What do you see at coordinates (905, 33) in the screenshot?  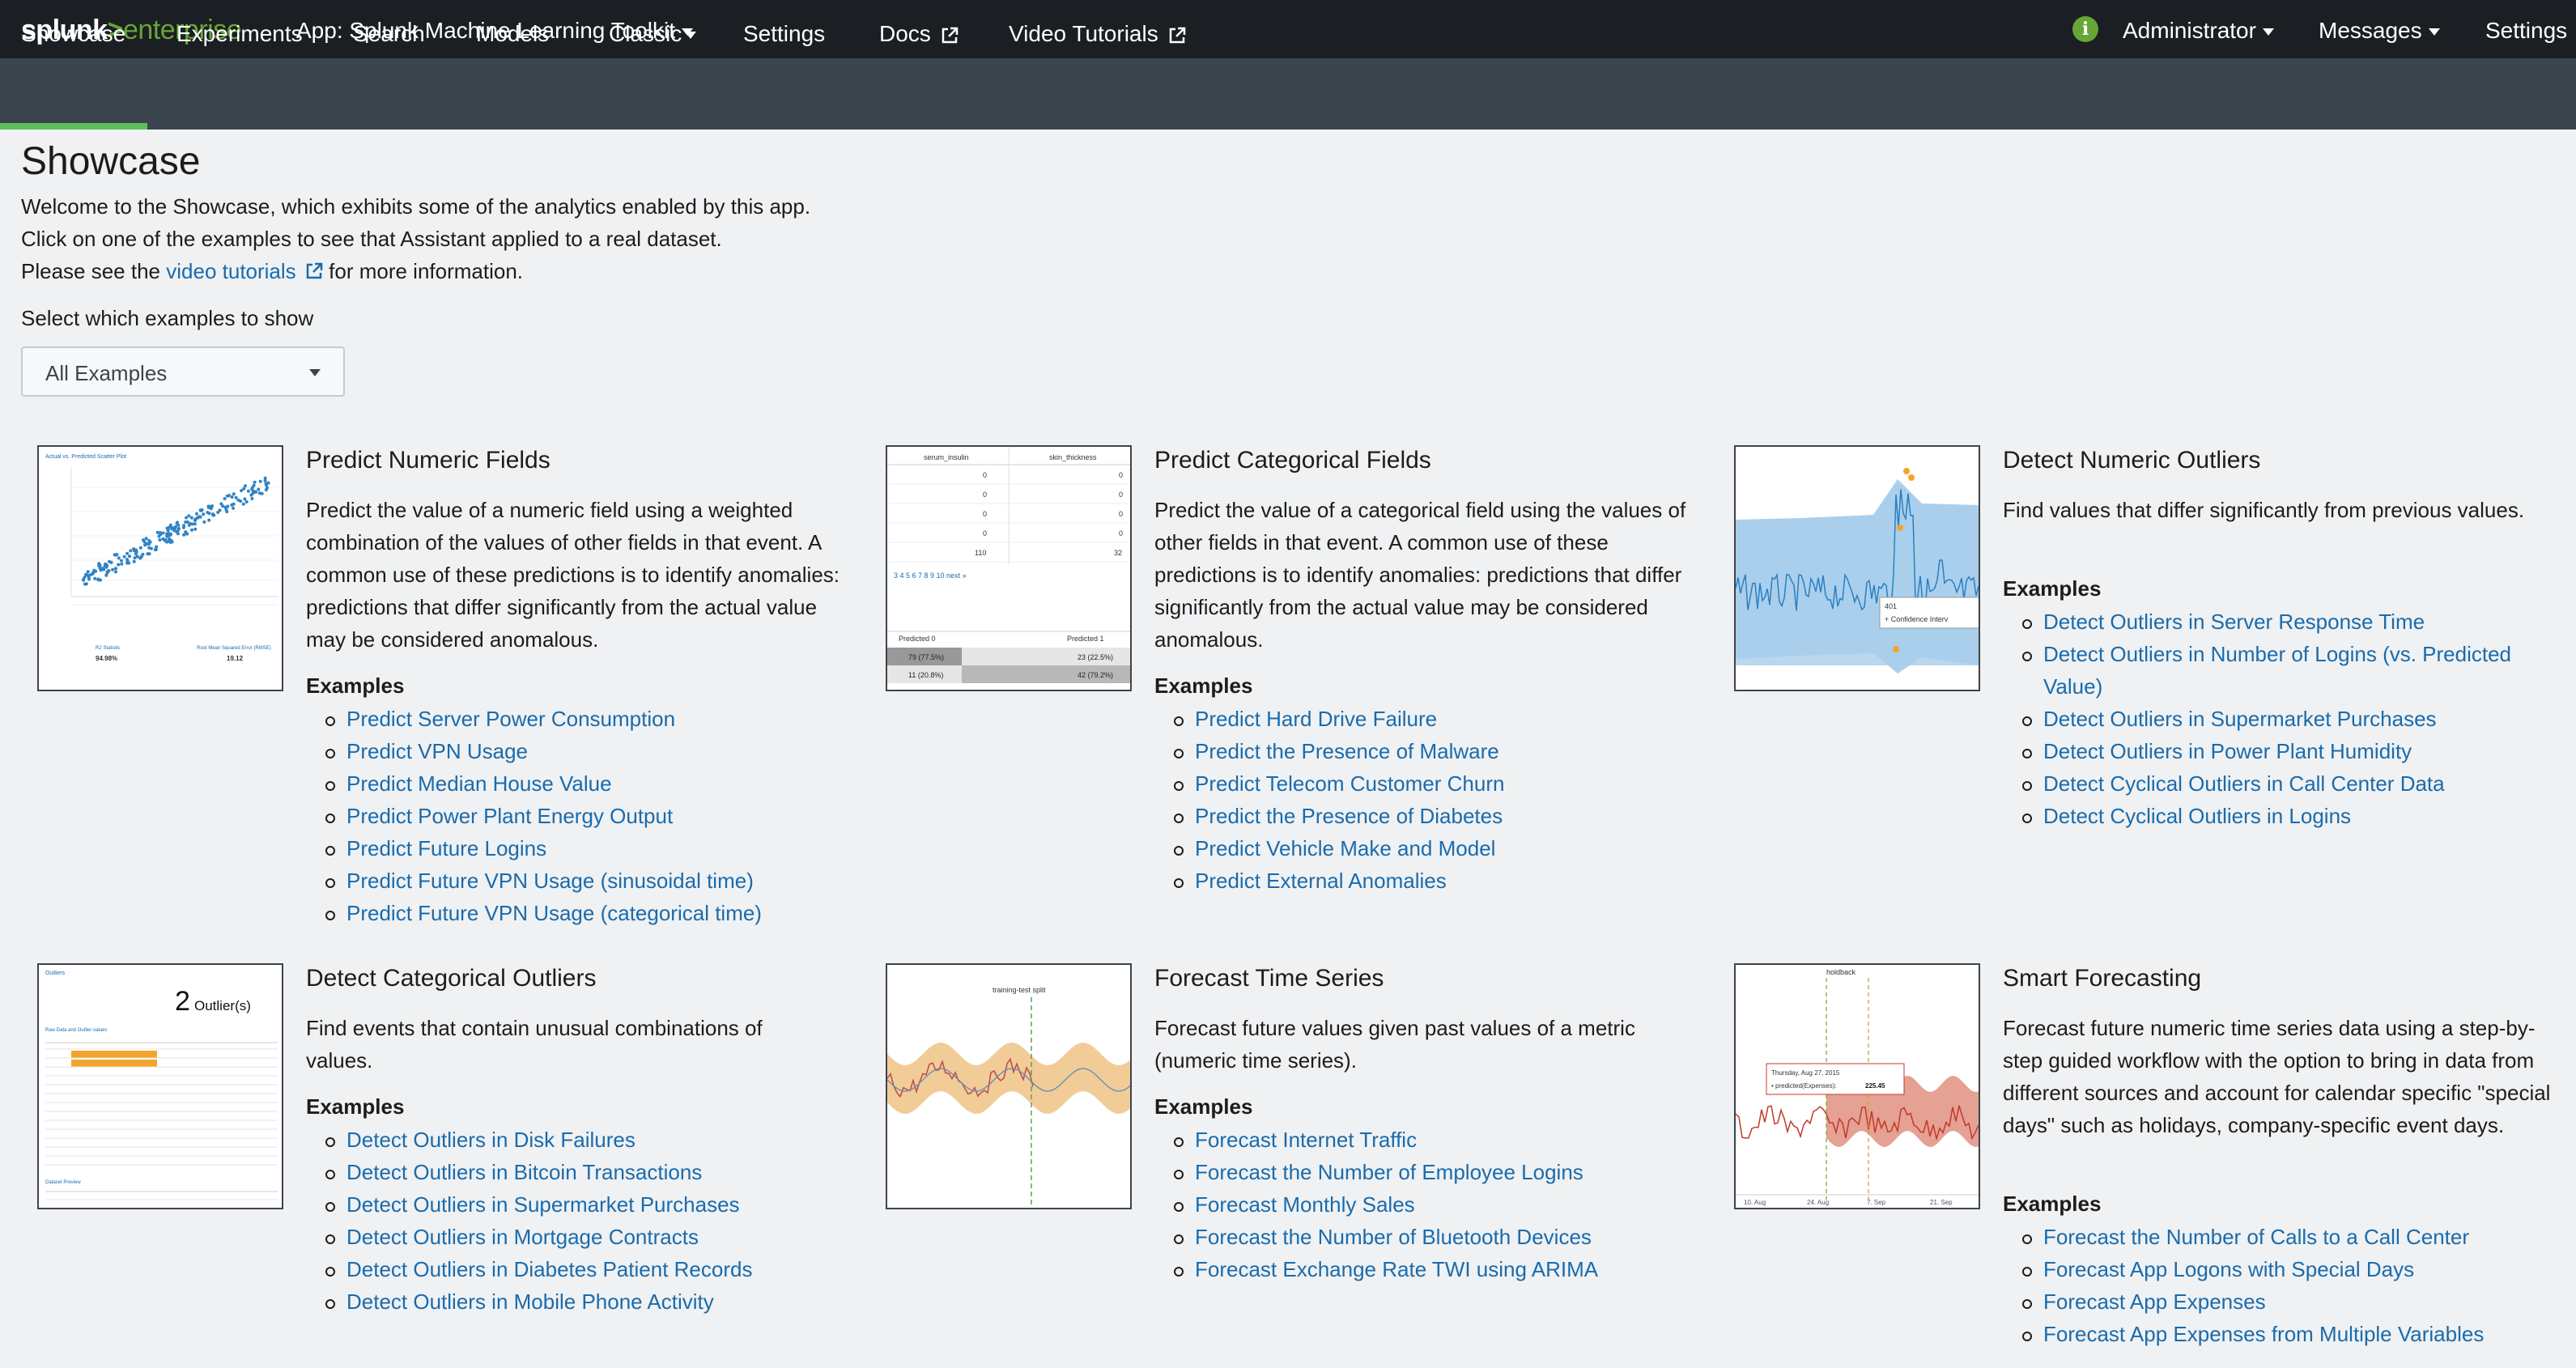 I see `tab-docs-label: Docs` at bounding box center [905, 33].